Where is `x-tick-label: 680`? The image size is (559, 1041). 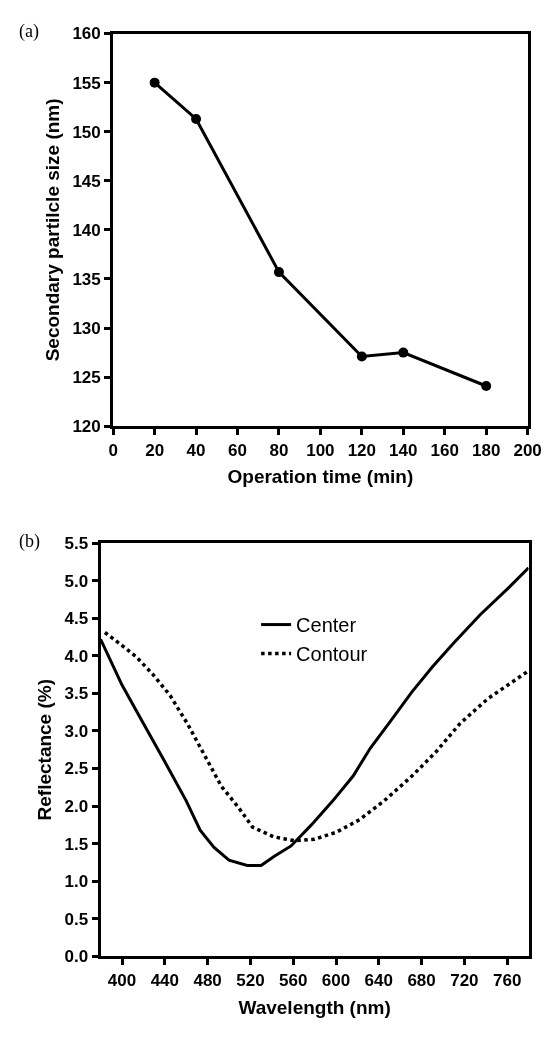
x-tick-label: 680 is located at coordinates (421, 980).